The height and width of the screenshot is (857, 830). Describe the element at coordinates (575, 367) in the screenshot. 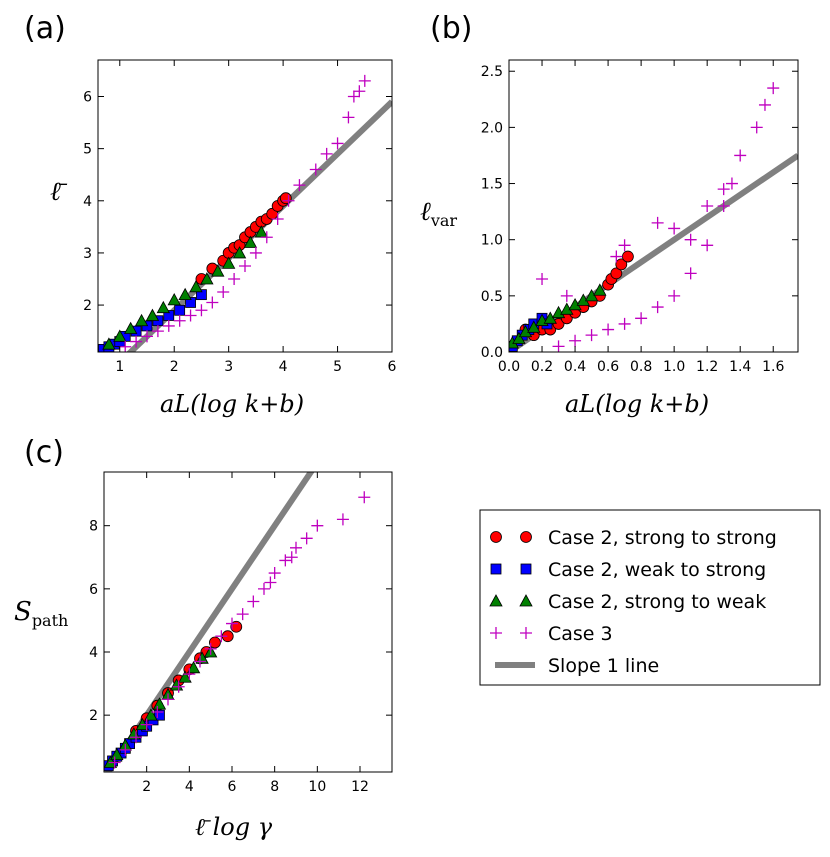

I see `x-tick-label: 0.4` at that location.